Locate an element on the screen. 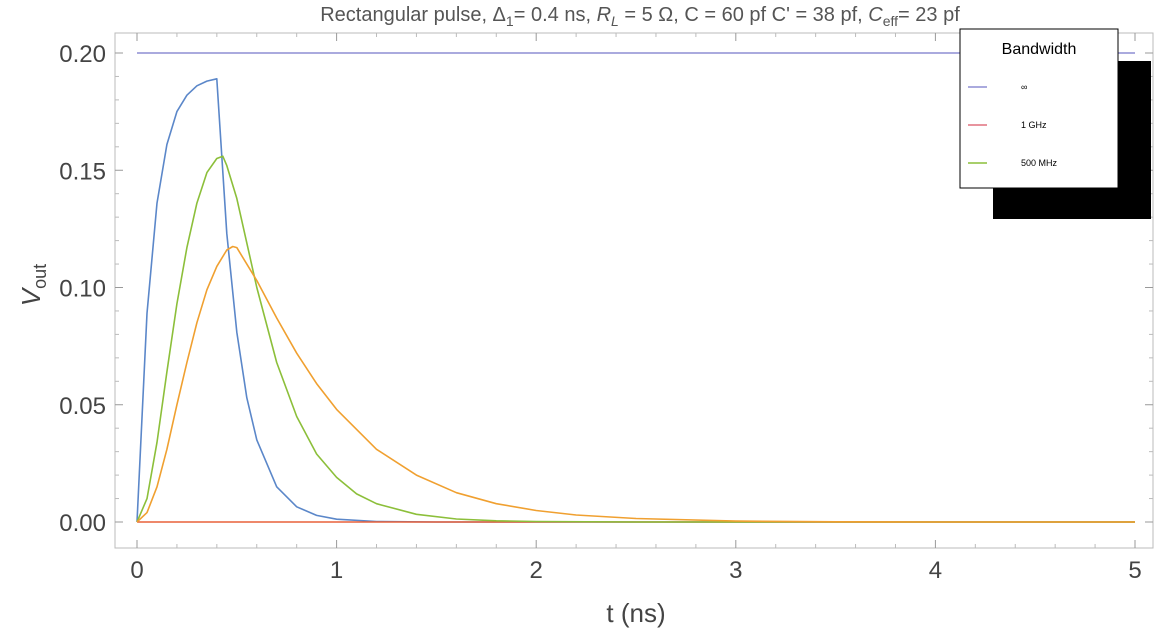  x-tick-label: 2 is located at coordinates (536, 570).